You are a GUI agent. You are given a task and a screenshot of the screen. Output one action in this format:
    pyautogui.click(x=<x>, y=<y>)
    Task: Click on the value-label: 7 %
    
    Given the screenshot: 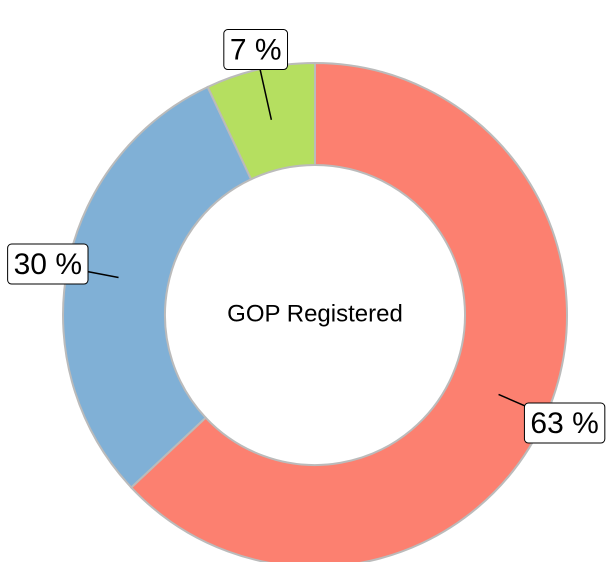 What is the action you would take?
    pyautogui.click(x=256, y=49)
    